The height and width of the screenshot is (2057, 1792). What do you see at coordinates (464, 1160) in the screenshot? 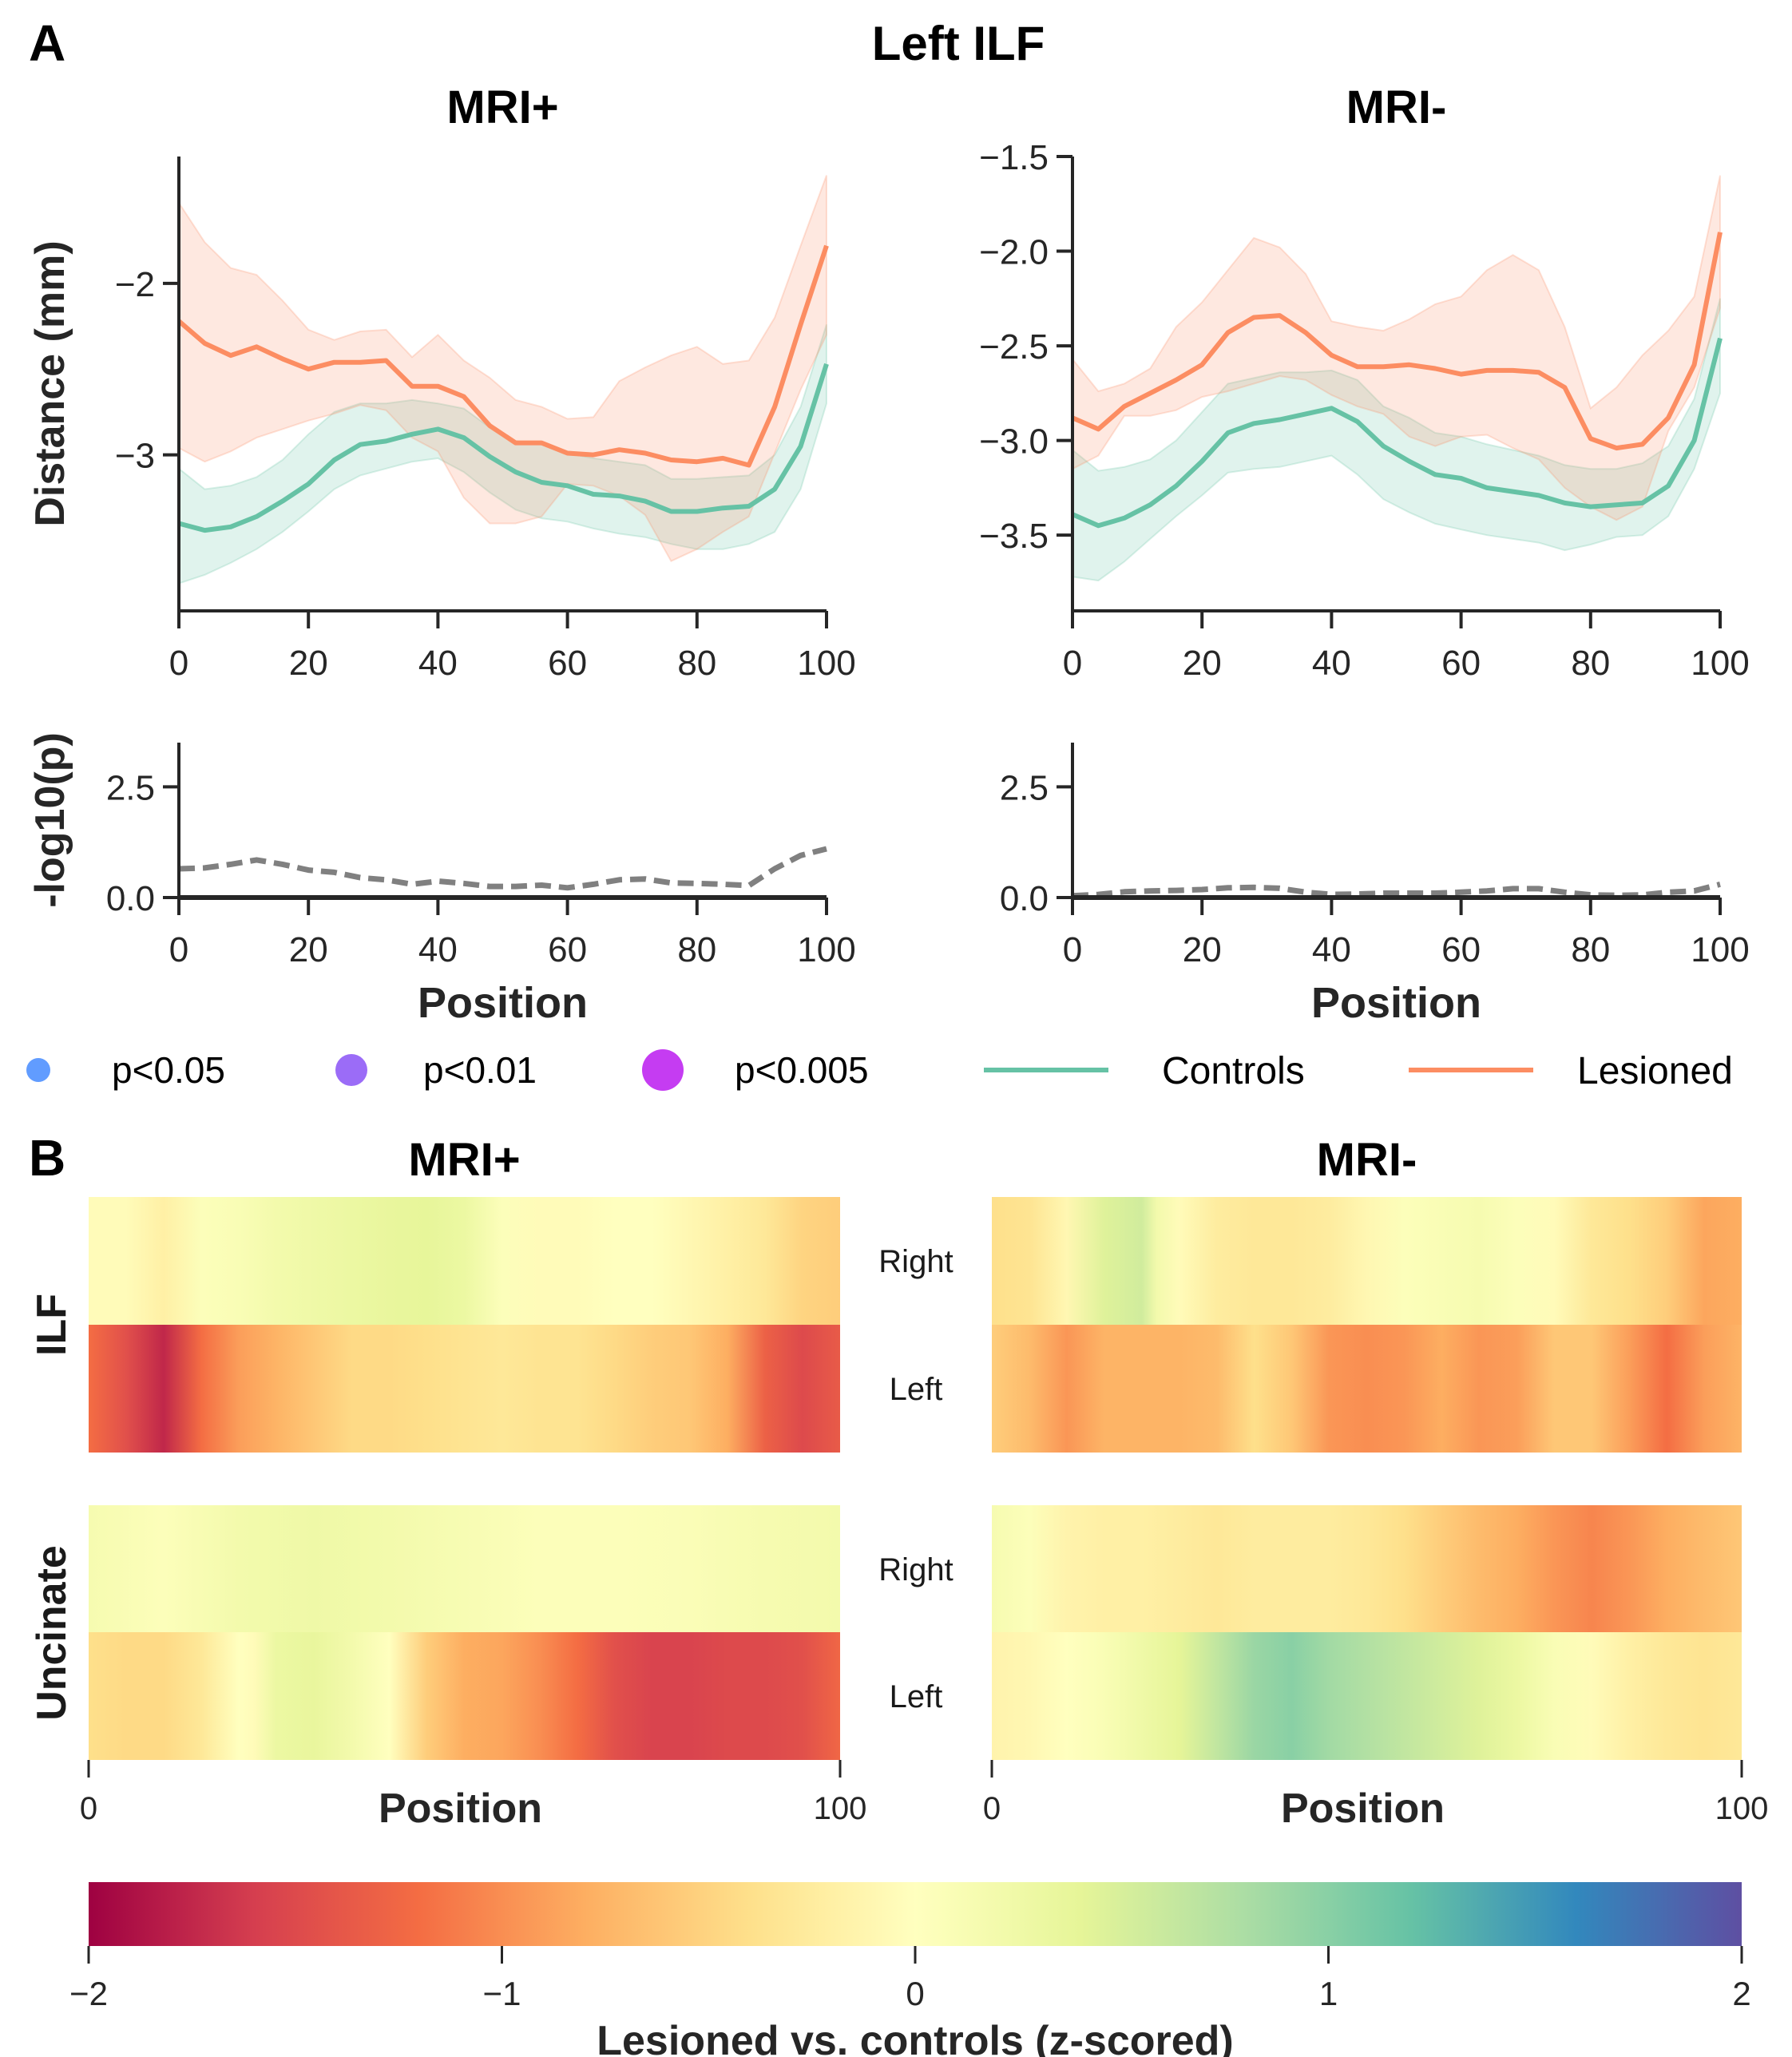
I see `heatmap-title: MRI+` at bounding box center [464, 1160].